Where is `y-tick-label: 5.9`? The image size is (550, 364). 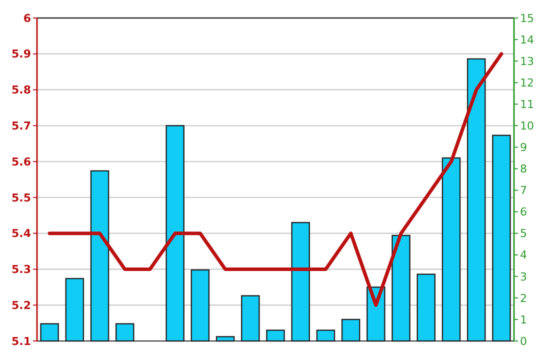 y-tick-label: 5.9 is located at coordinates (21, 54).